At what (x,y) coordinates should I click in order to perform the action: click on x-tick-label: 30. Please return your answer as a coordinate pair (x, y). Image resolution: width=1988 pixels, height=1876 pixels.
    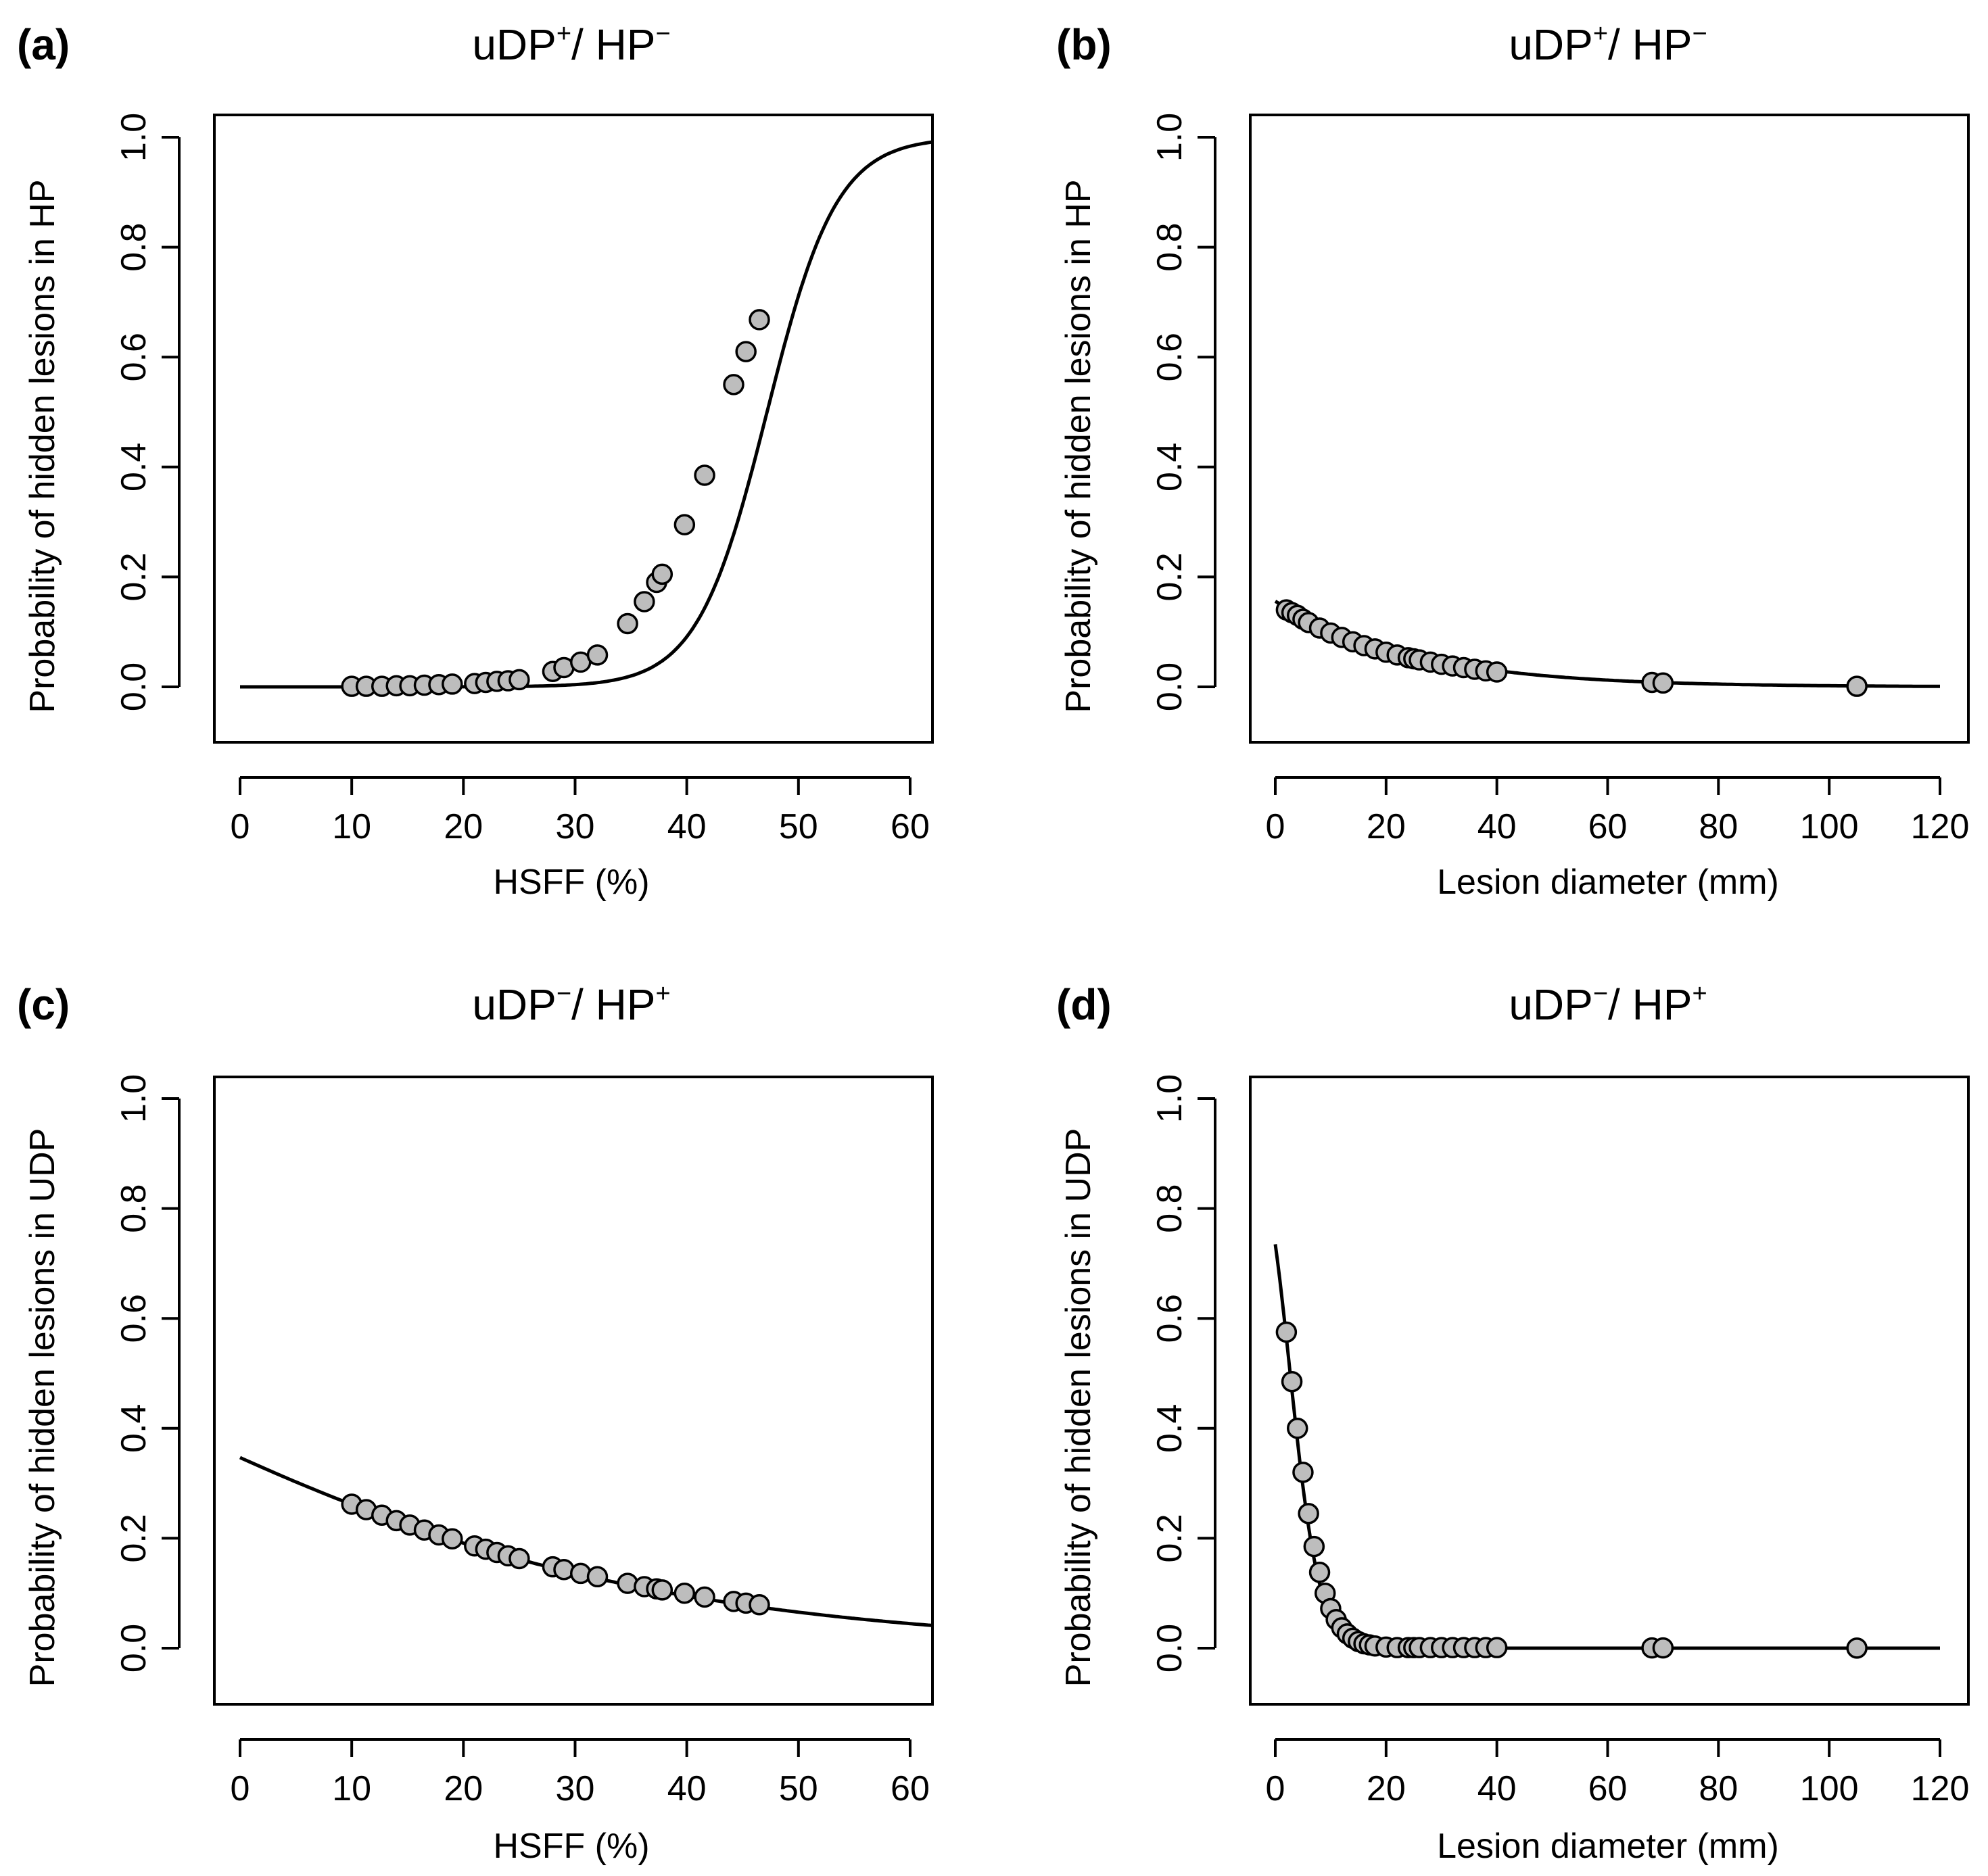
    Looking at the image, I should click on (576, 1788).